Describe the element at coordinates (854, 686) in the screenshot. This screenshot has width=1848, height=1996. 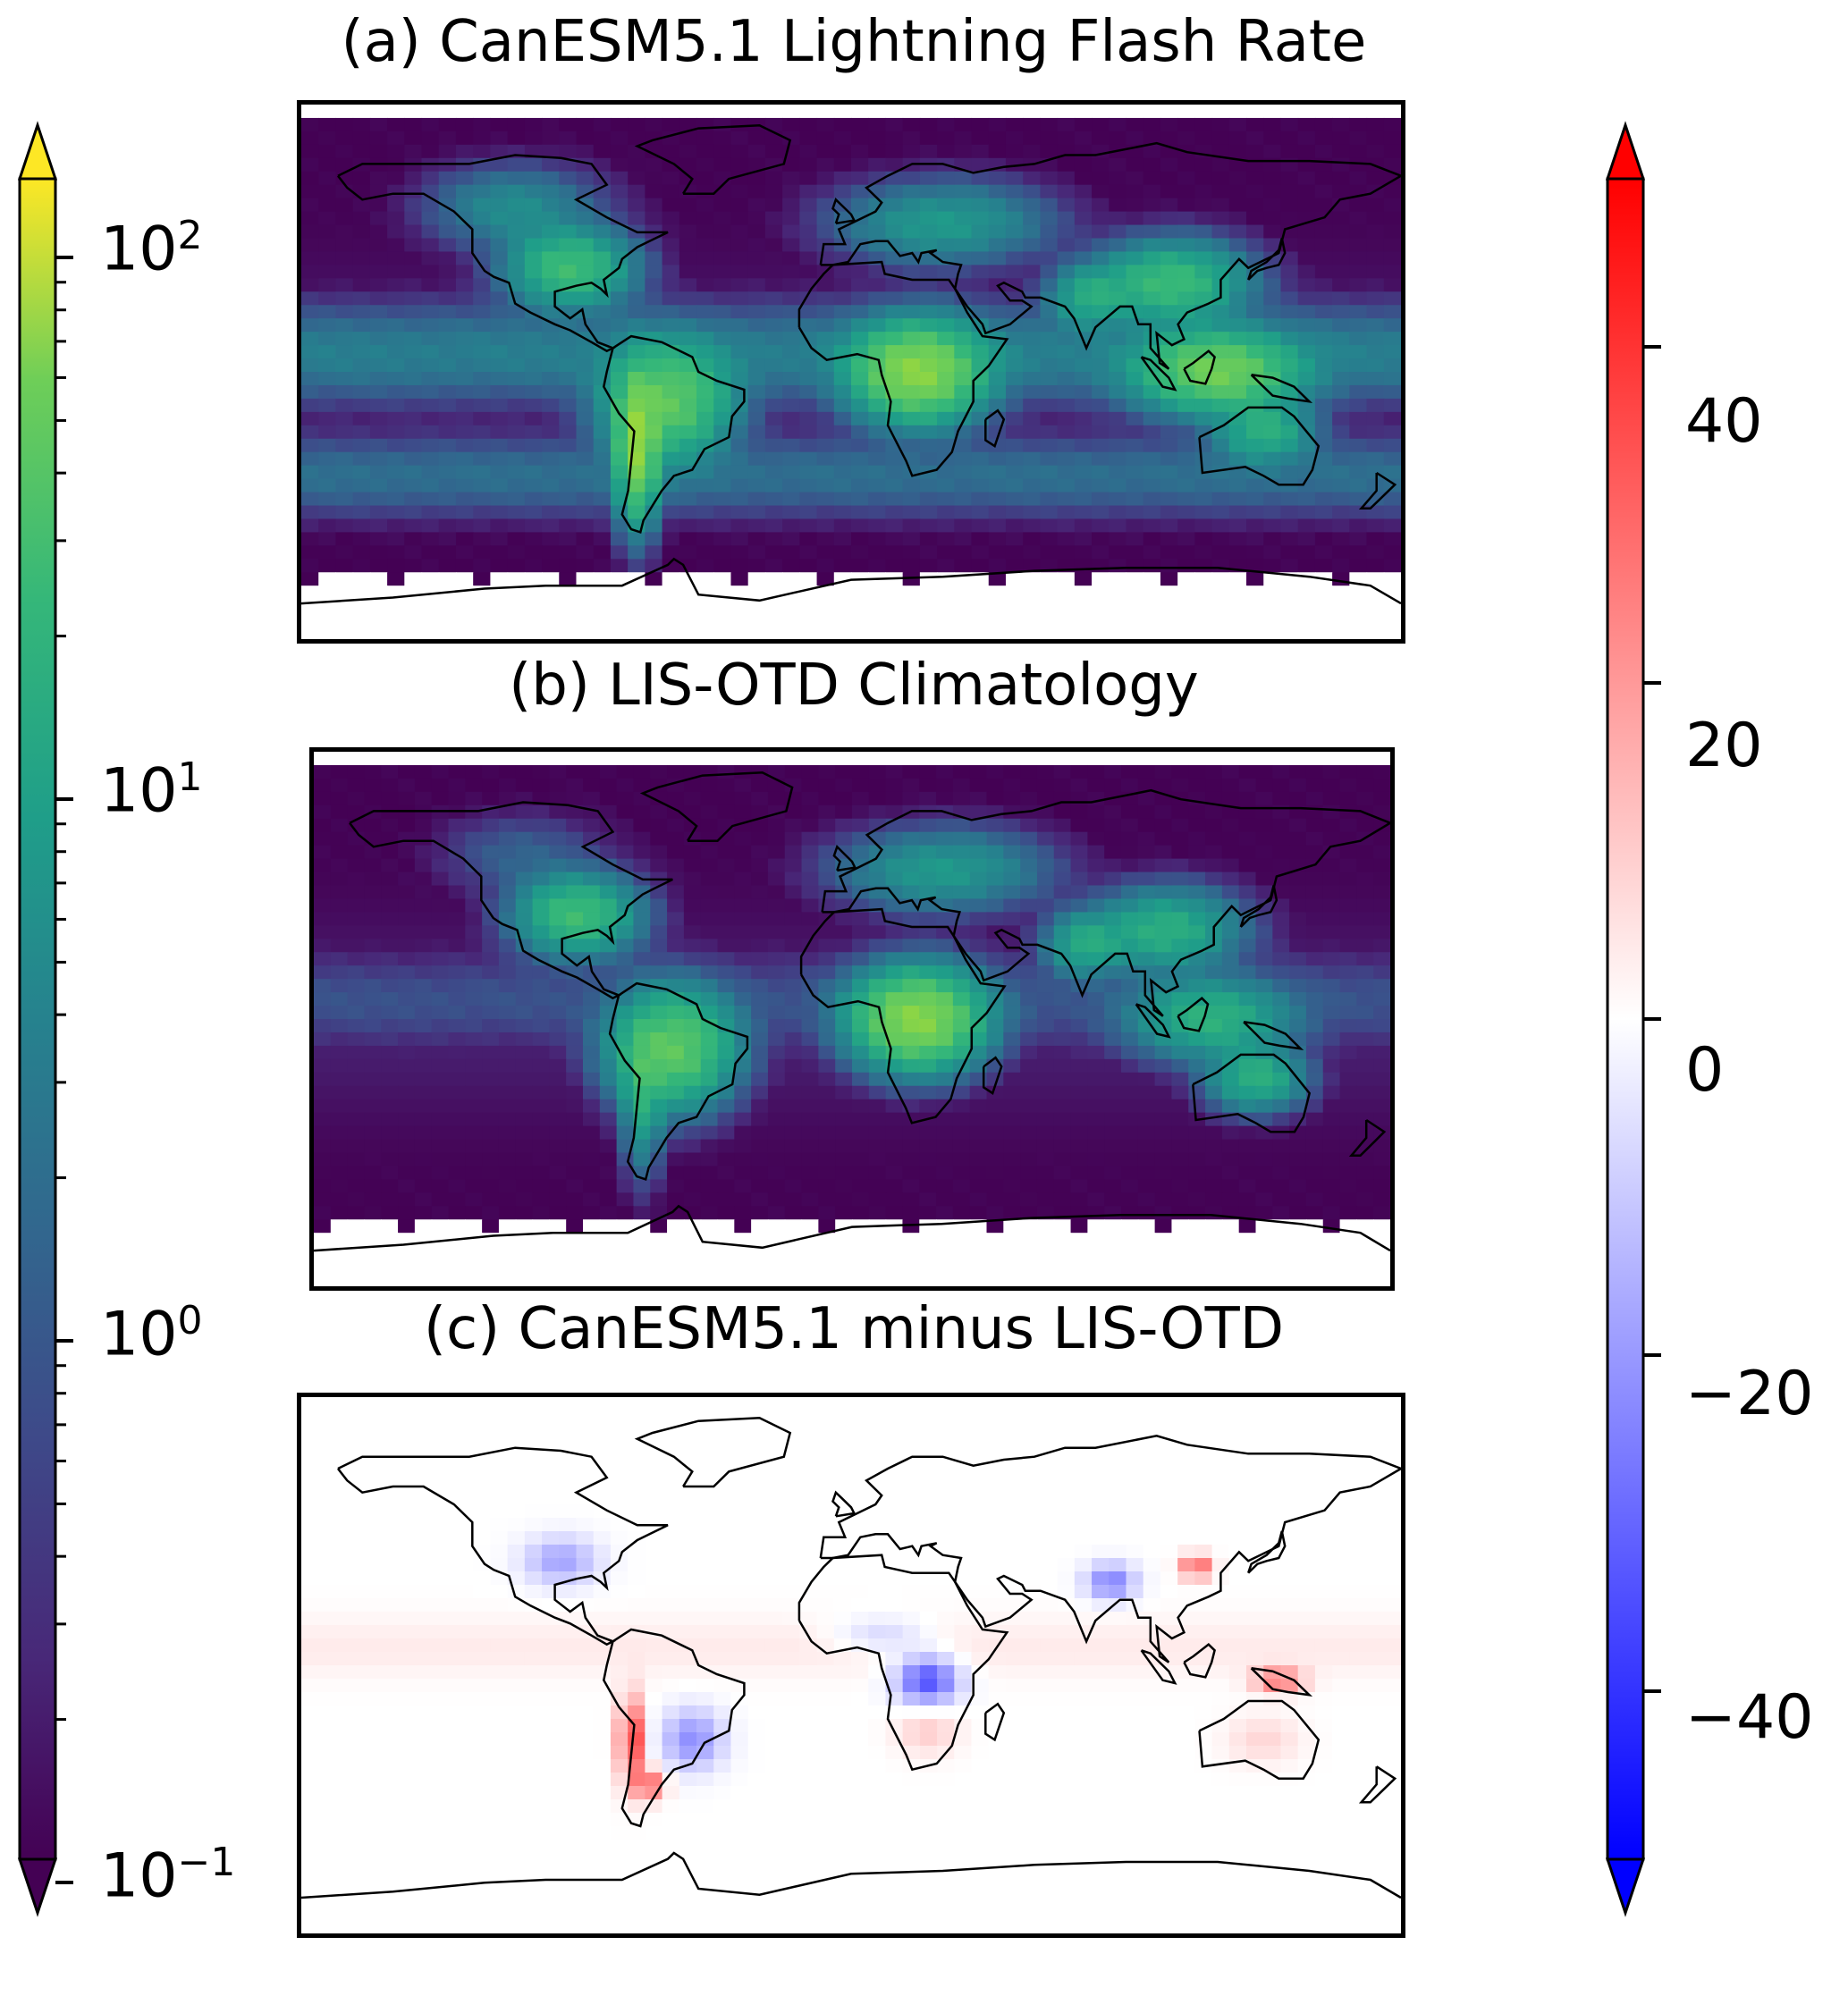
I see `panel-b-title: (b) LIS-OTD Climatology` at that location.